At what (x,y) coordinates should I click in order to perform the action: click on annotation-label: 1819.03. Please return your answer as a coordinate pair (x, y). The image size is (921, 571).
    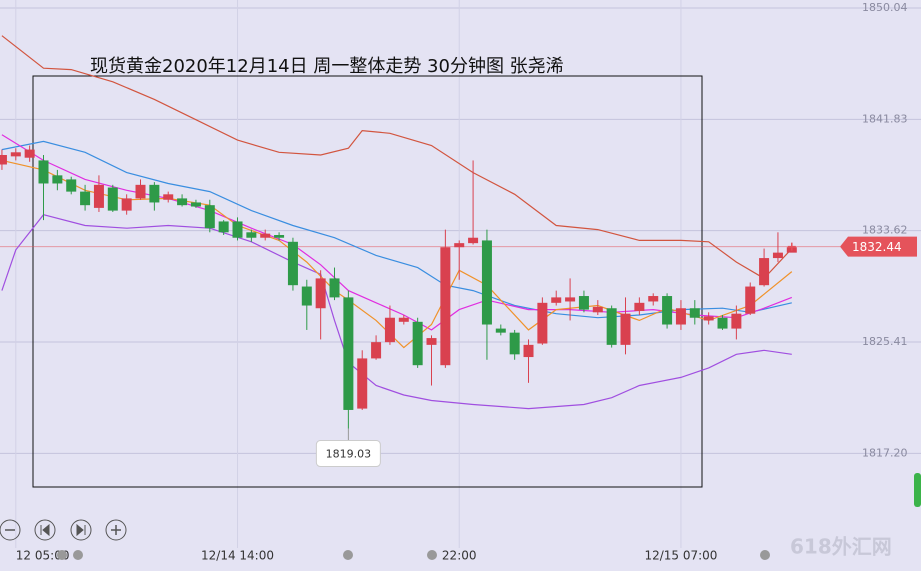
    Looking at the image, I should click on (349, 454).